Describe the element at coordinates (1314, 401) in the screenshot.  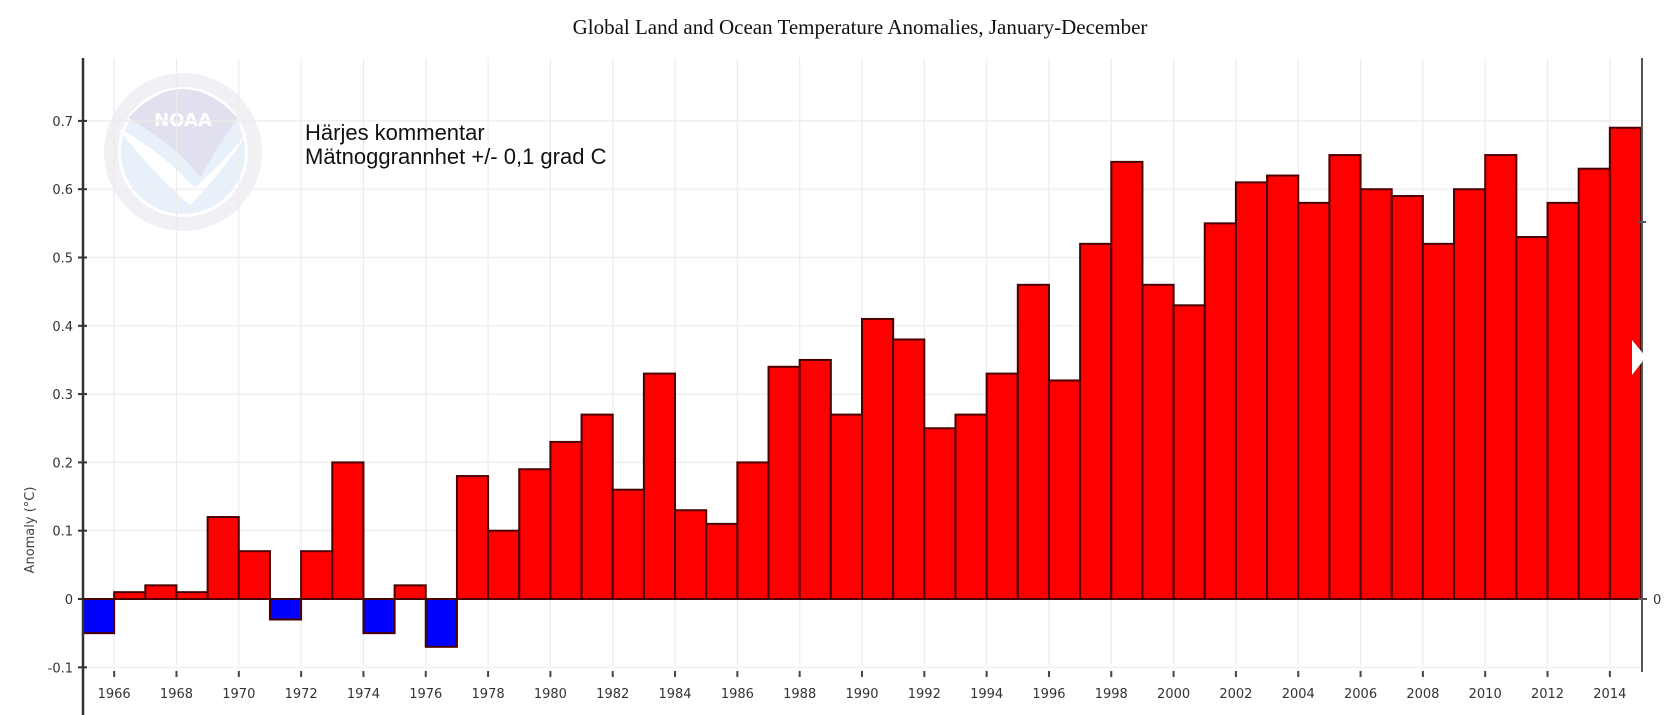
I see `bar-2004` at that location.